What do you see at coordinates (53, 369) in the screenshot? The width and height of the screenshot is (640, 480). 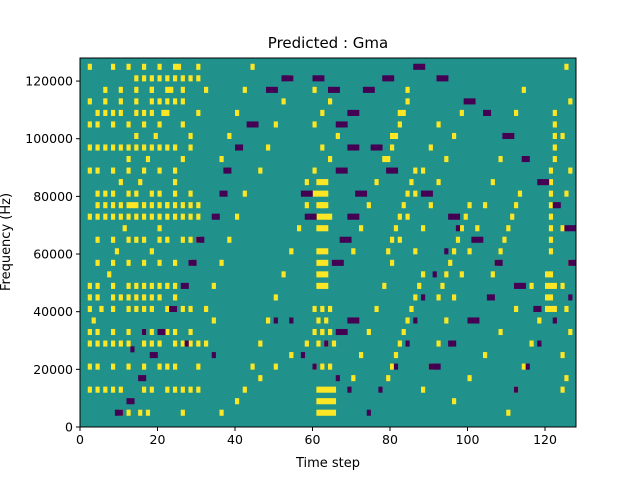 I see `y-tick-label: 20000` at bounding box center [53, 369].